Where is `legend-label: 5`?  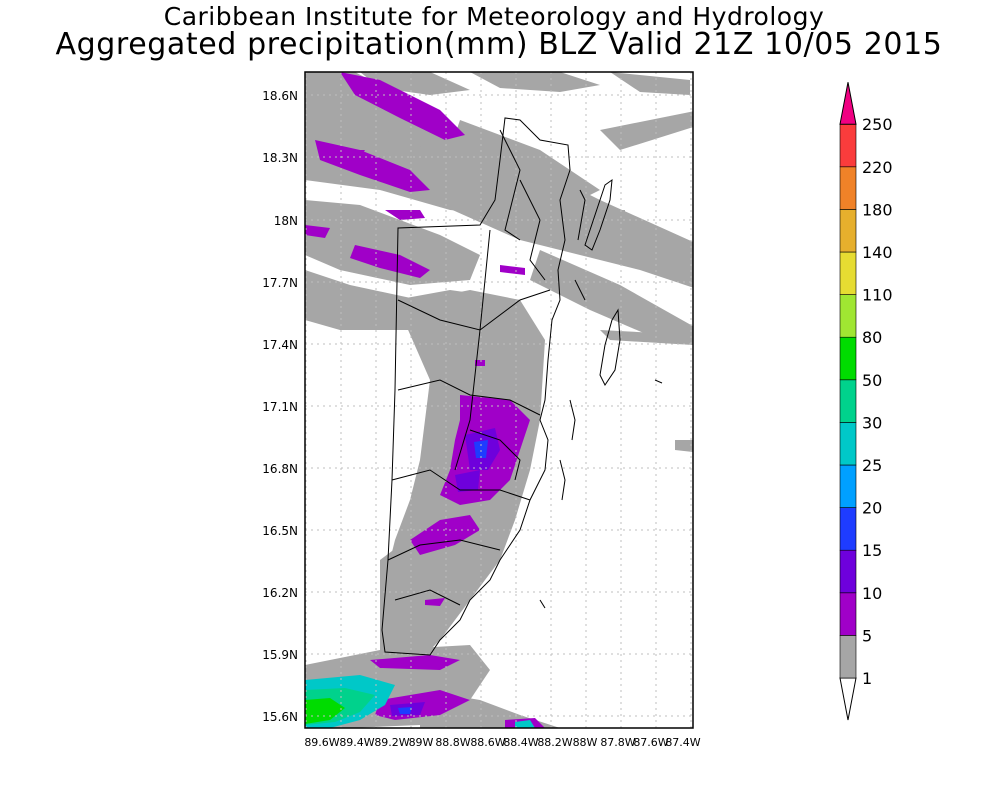
legend-label: 5 is located at coordinates (867, 635).